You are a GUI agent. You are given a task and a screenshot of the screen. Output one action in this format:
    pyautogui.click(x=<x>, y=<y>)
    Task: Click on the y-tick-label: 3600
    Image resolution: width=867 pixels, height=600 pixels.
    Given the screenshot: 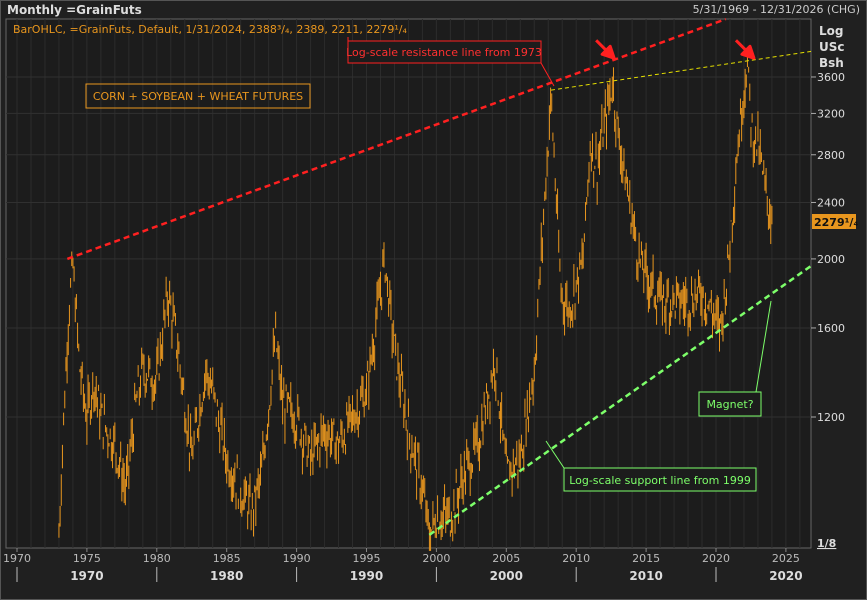 What is the action you would take?
    pyautogui.click(x=831, y=77)
    